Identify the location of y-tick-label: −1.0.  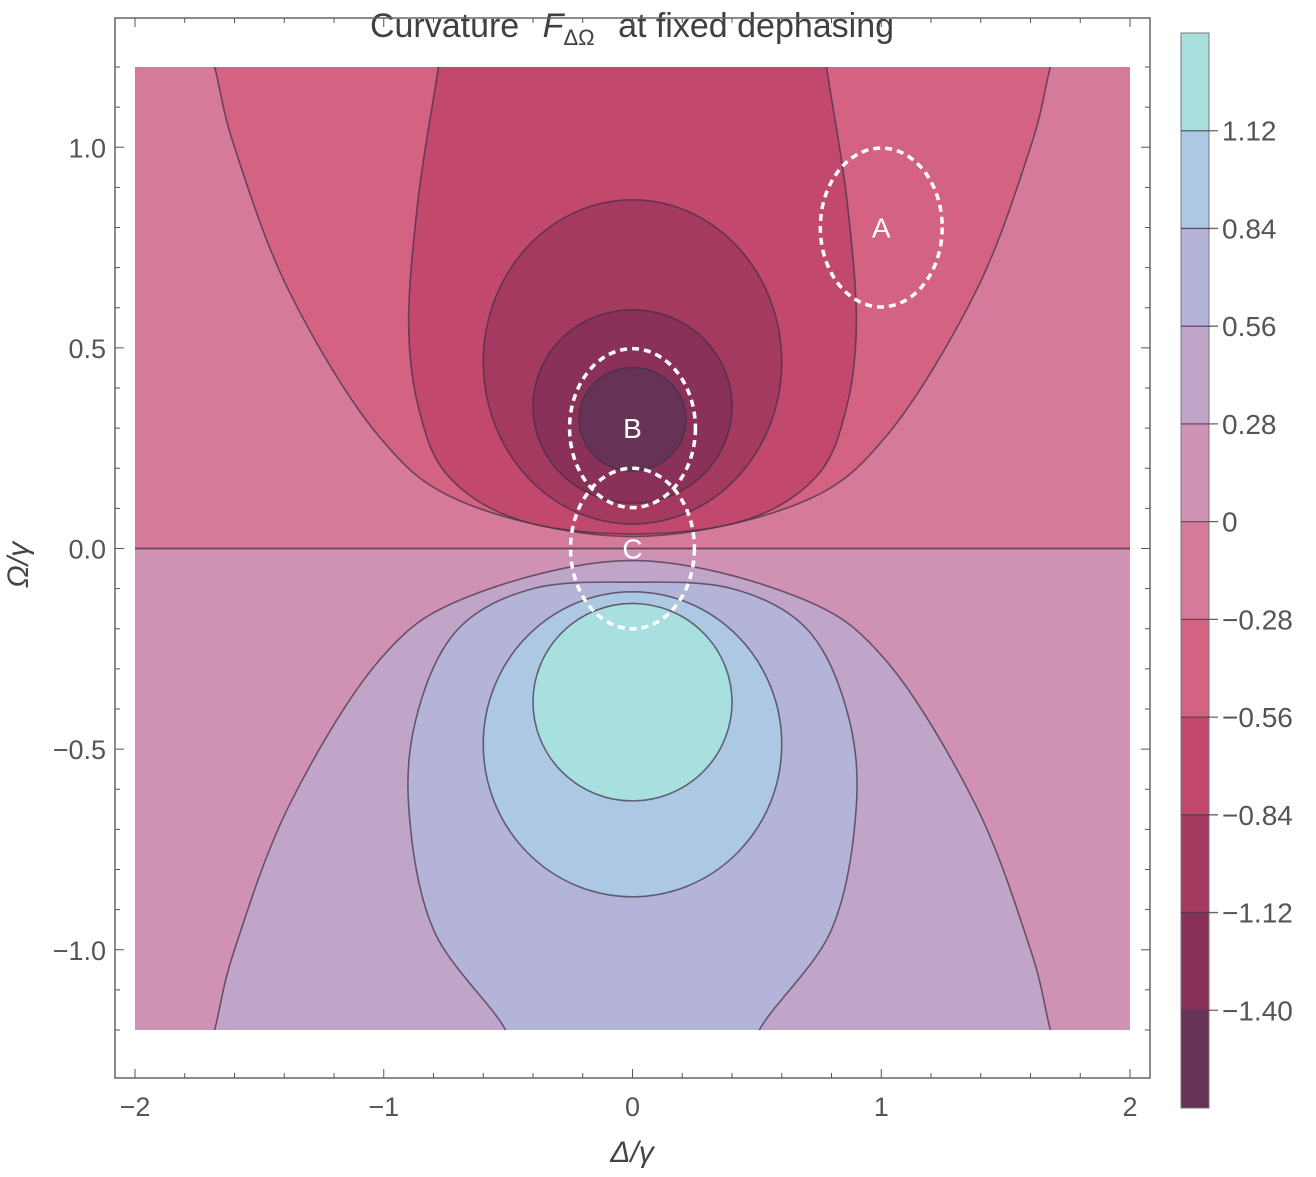
(79, 951).